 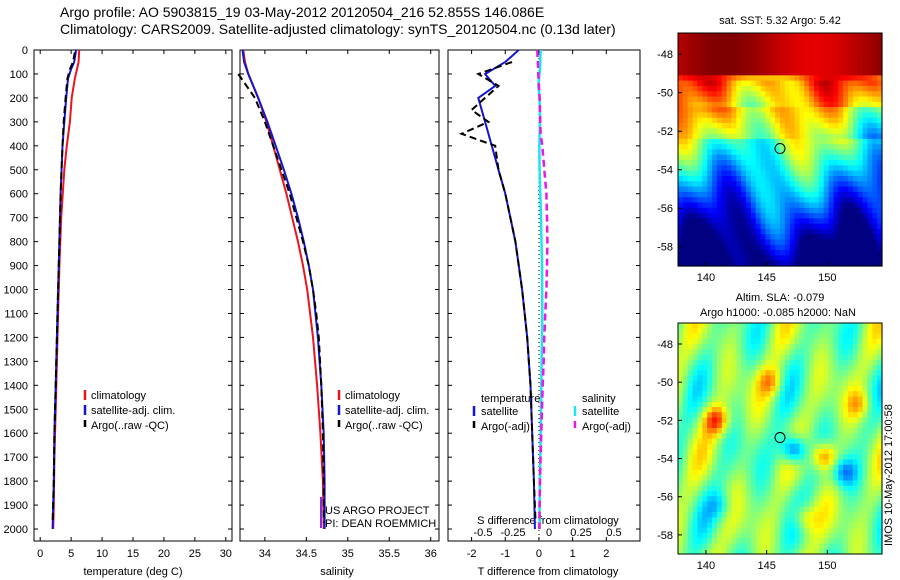 What do you see at coordinates (195, 554) in the screenshot?
I see `temperature-tick-label: 25` at bounding box center [195, 554].